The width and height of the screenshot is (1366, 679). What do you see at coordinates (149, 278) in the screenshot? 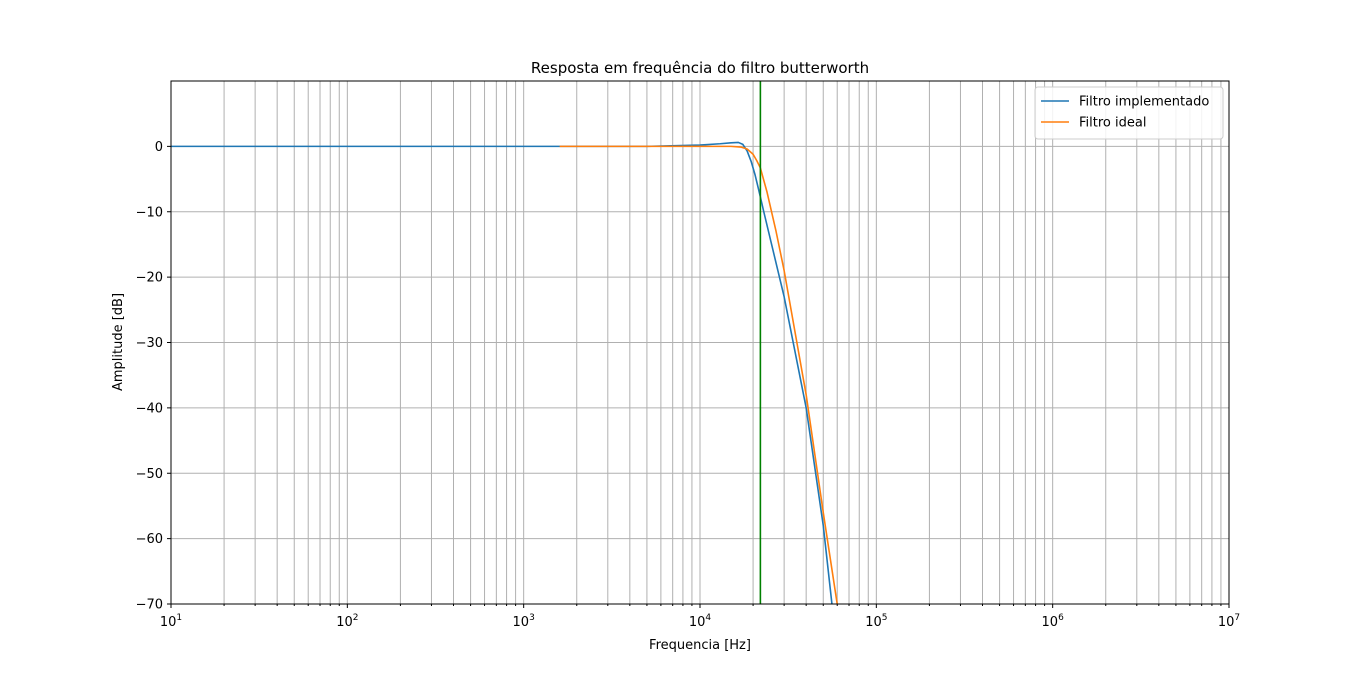
I see `y-tick-label: −20` at bounding box center [149, 278].